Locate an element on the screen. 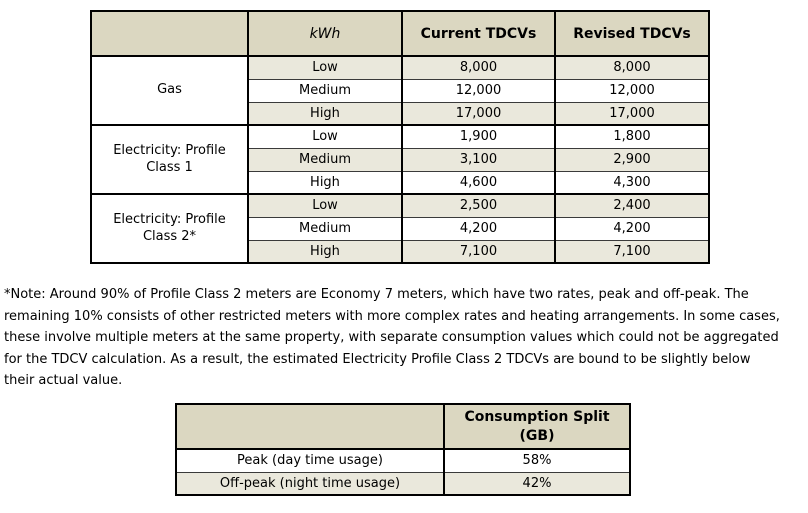  revised-tdcv-cell: 4,200 is located at coordinates (632, 228).